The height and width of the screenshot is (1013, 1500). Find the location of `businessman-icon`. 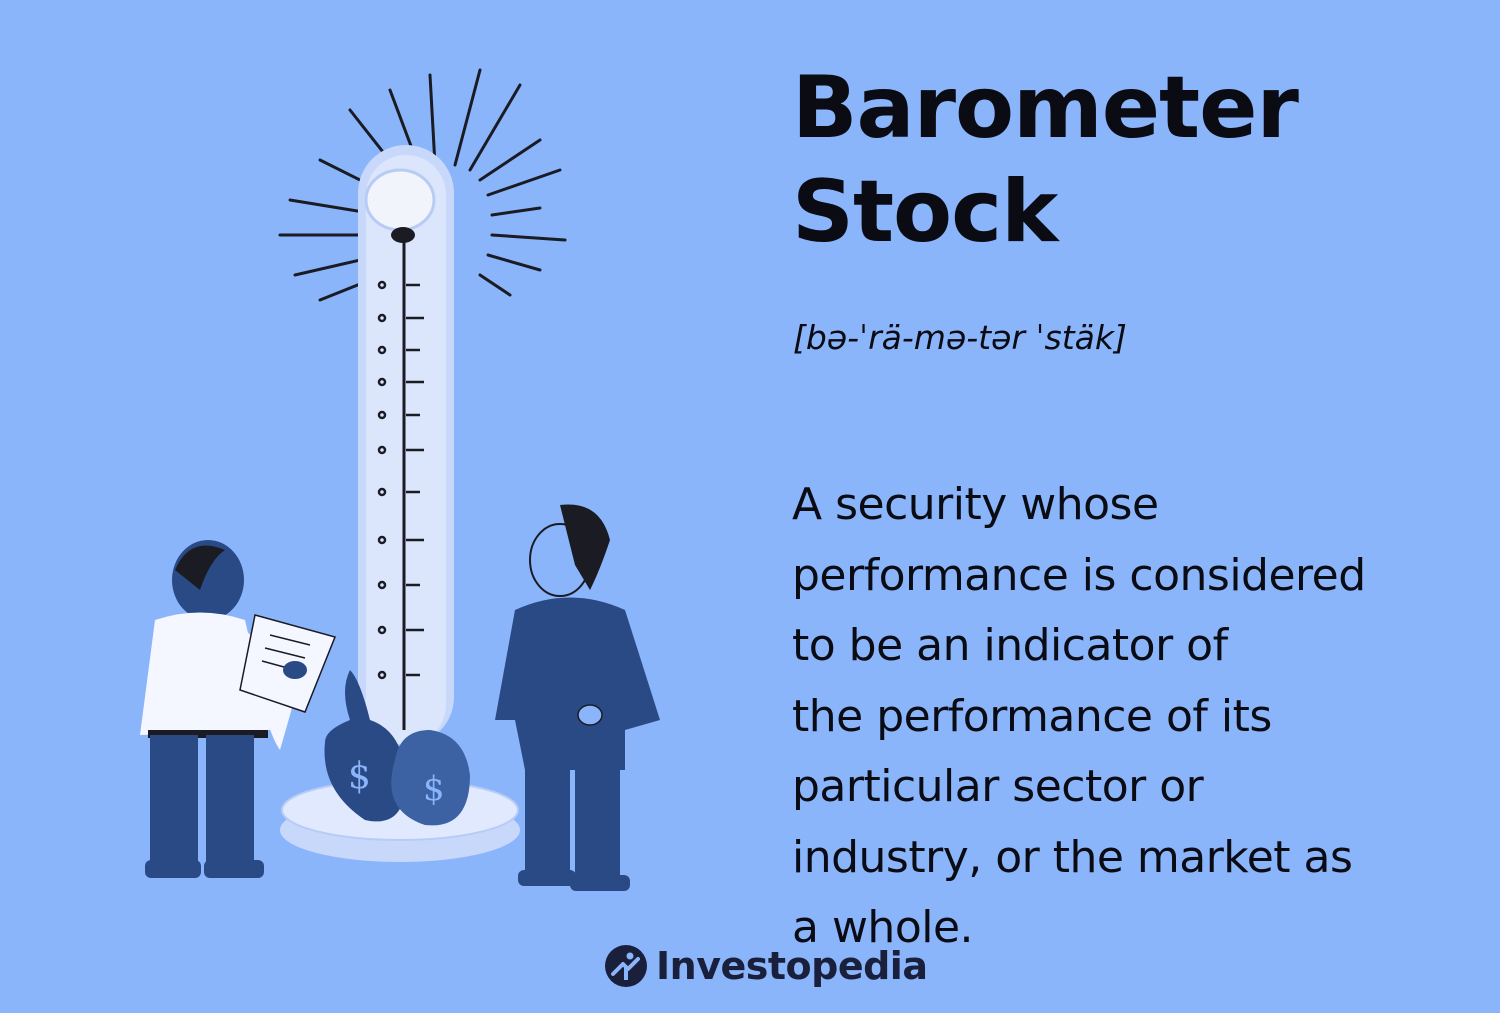

businessman-icon is located at coordinates (577, 697).